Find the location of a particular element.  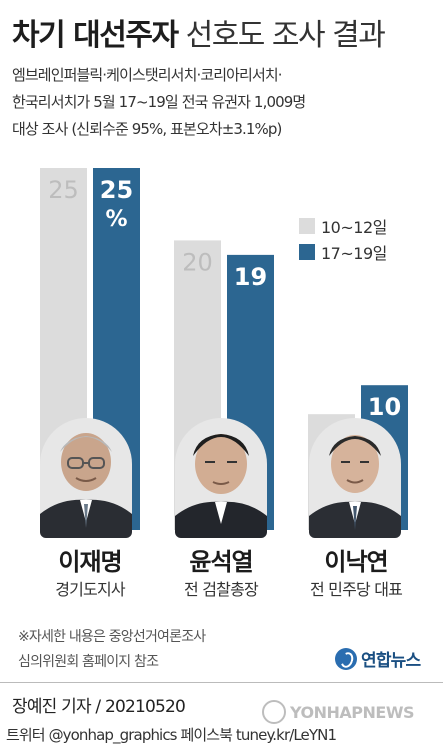

legend-item-prev: 10~12일 is located at coordinates (343, 226).